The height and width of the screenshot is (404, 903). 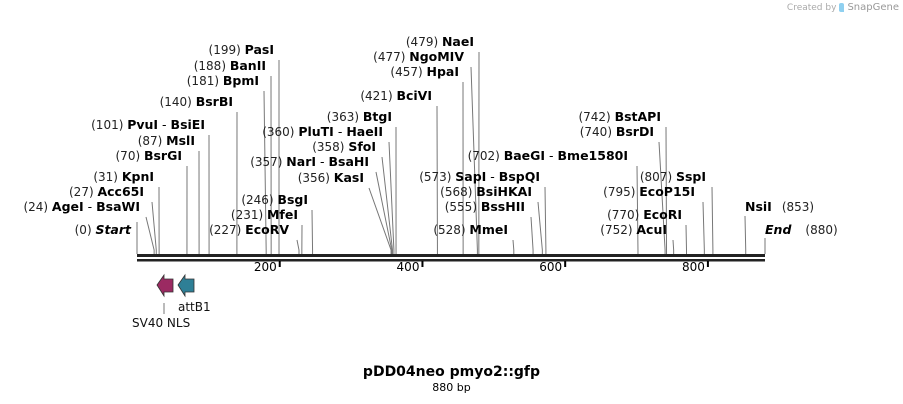 I want to click on site-label-kasi: (356) KasI, so click(x=331, y=177).